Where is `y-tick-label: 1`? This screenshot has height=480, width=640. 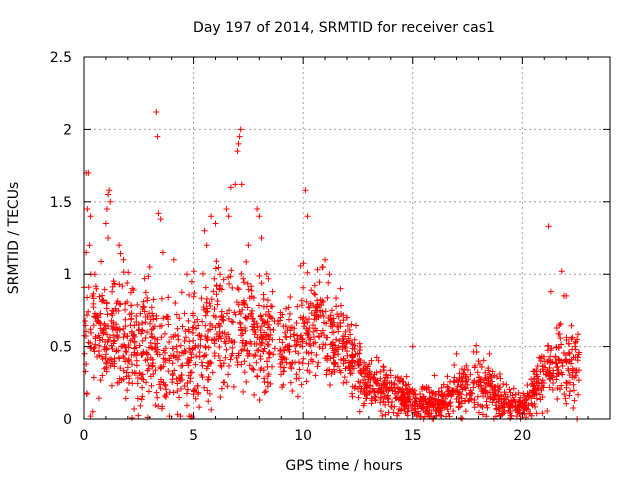
y-tick-label: 1 is located at coordinates (67, 275).